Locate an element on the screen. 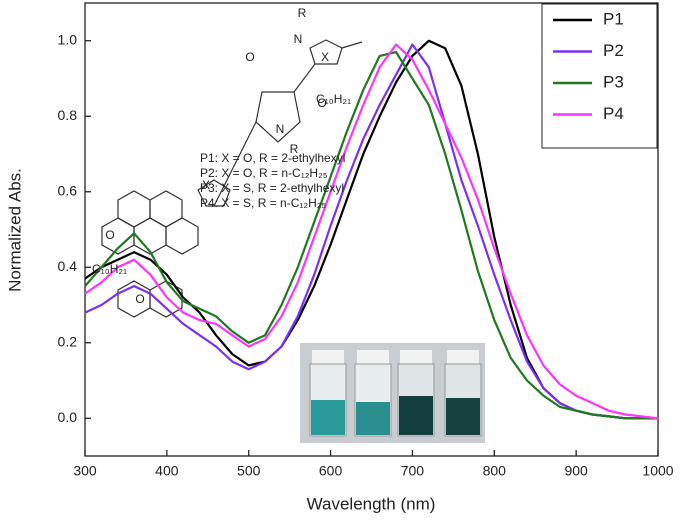  legend-box is located at coordinates (599, 76).